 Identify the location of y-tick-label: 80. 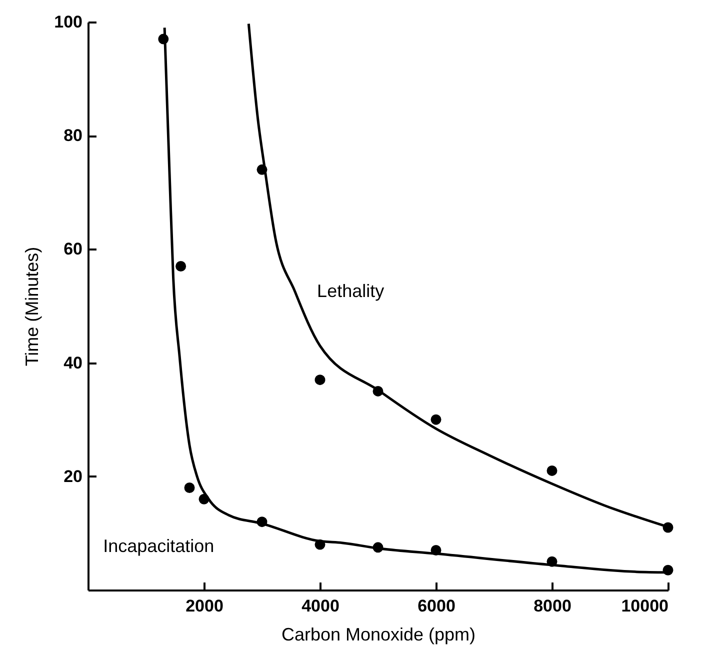
(73, 136).